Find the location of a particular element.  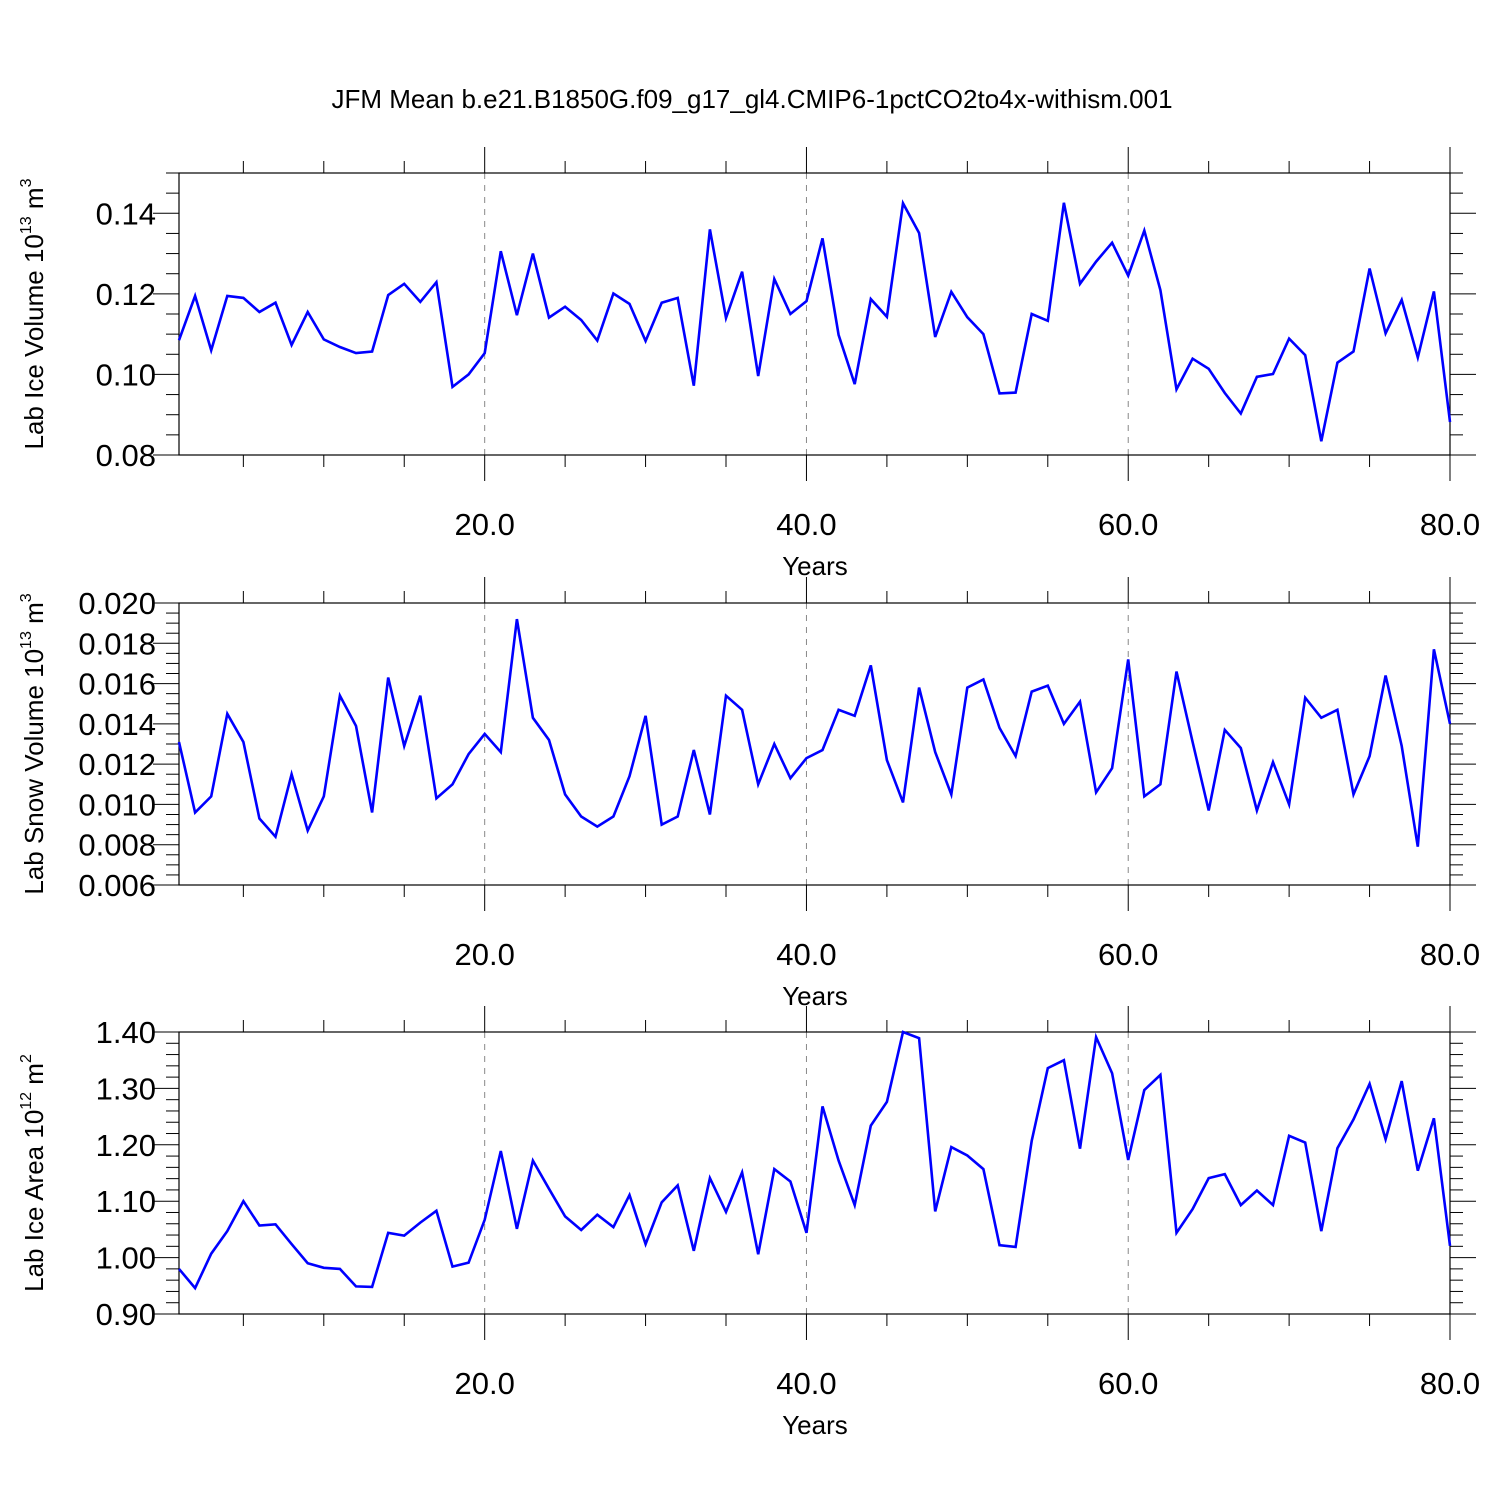

ice-area-y-tick-label: 1.00 is located at coordinates (126, 1258).